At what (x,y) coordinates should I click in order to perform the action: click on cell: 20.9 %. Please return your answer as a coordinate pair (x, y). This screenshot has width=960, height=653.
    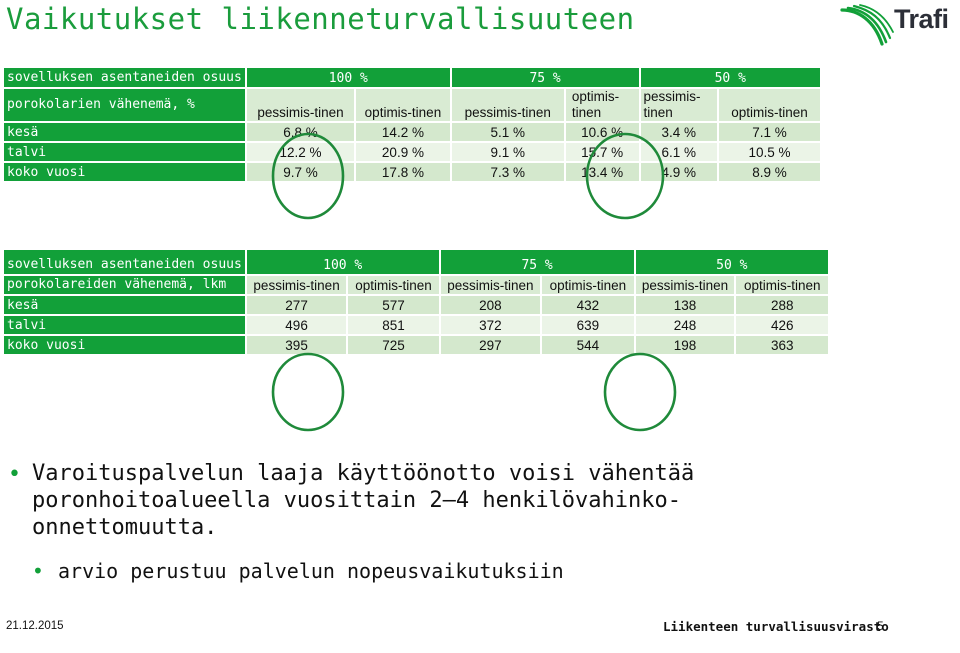
    Looking at the image, I should click on (403, 152).